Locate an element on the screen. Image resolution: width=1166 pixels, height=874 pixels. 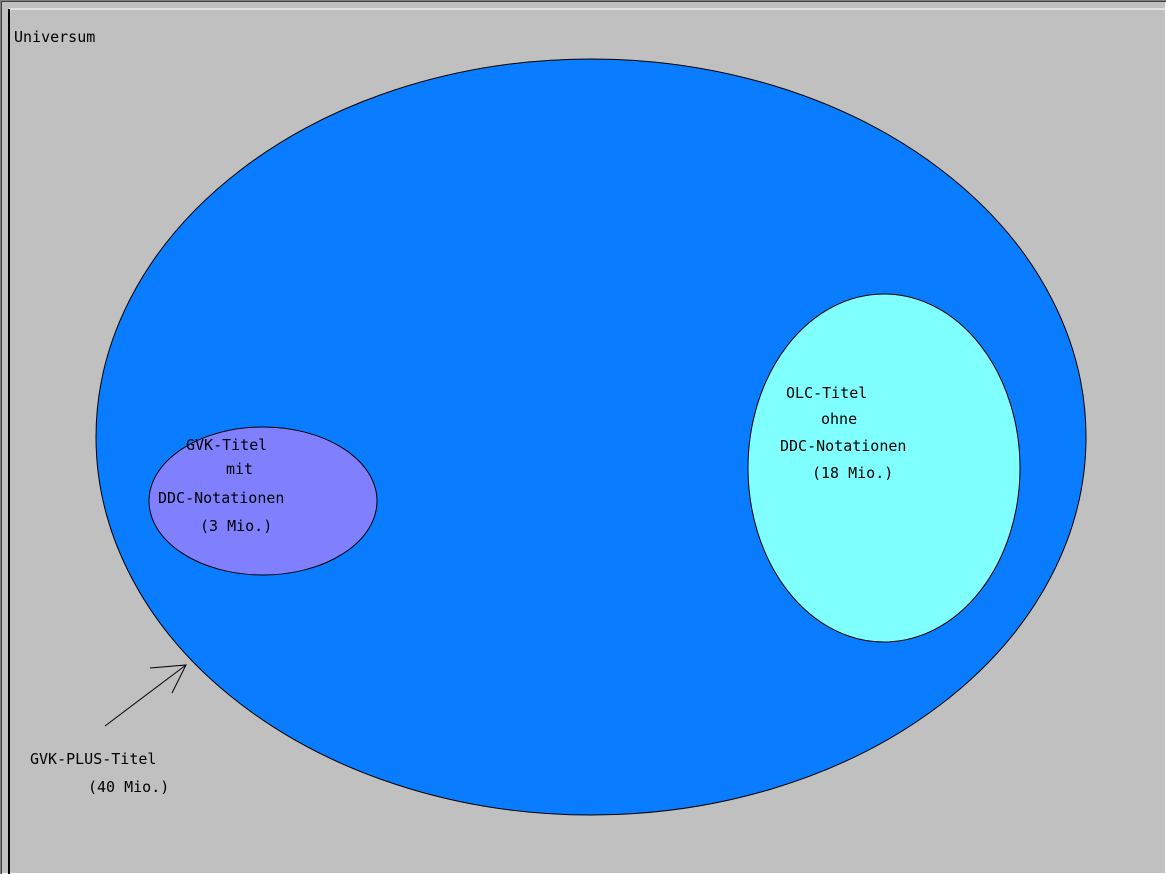
olc-label-line-1: OLC-Titel is located at coordinates (826, 393).